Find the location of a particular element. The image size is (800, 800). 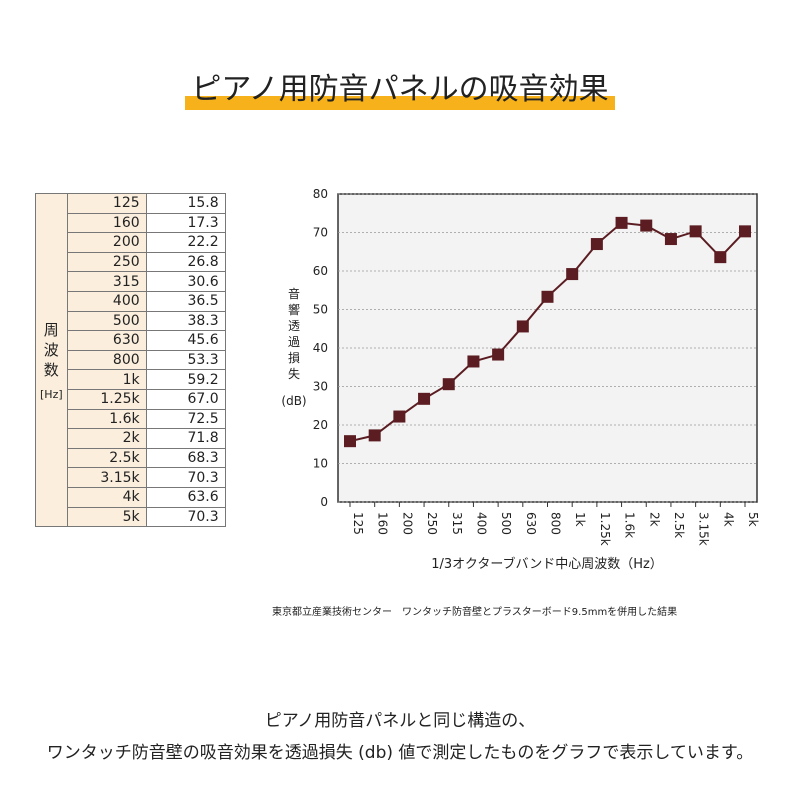

frequency-cell: 800 is located at coordinates (106, 360).